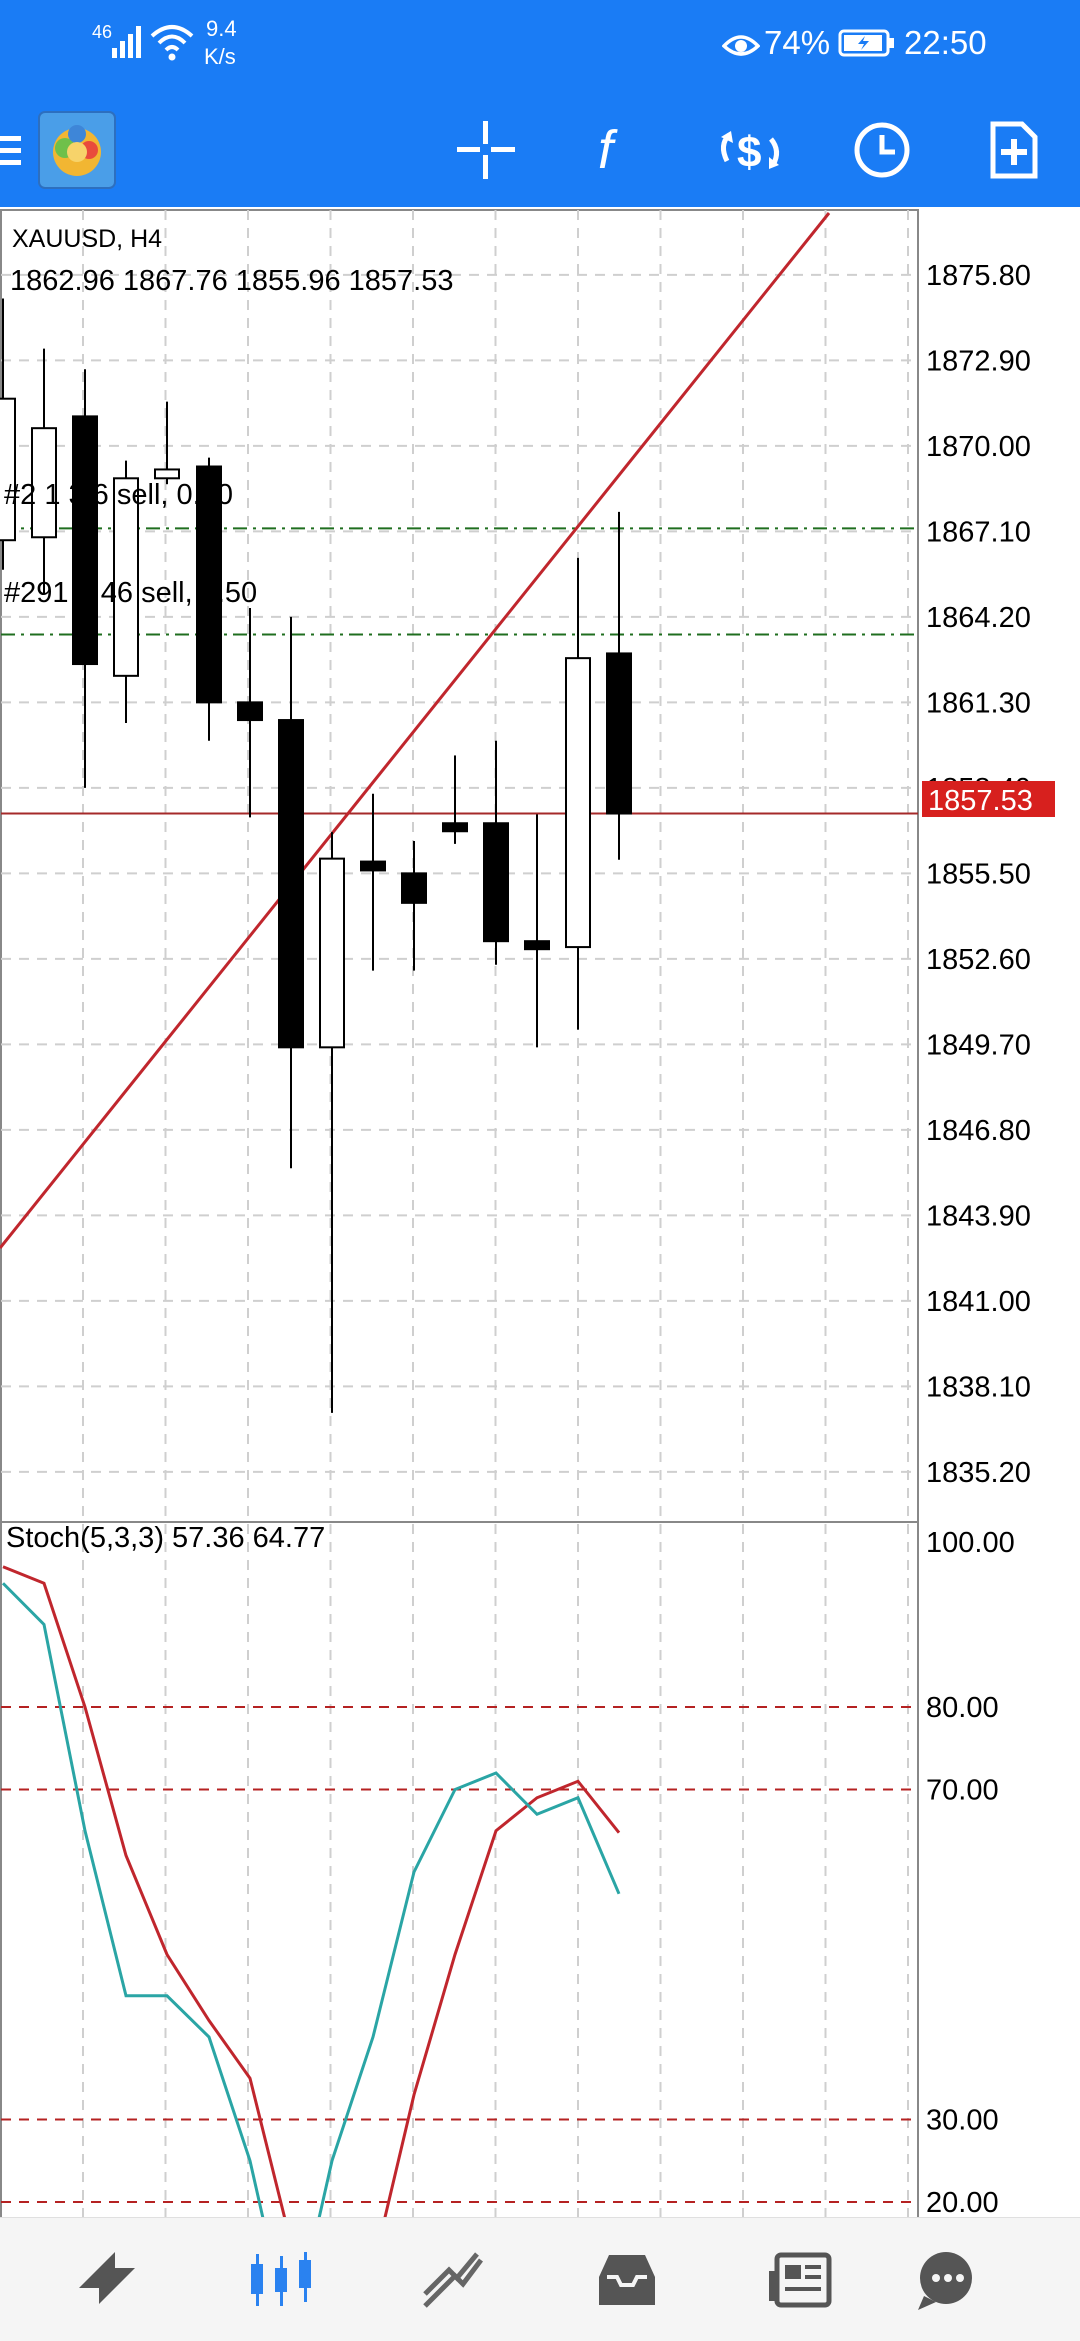 This screenshot has width=1080, height=2341. Describe the element at coordinates (962, 2202) in the screenshot. I see `stoch-tick-label: 20.00` at that location.